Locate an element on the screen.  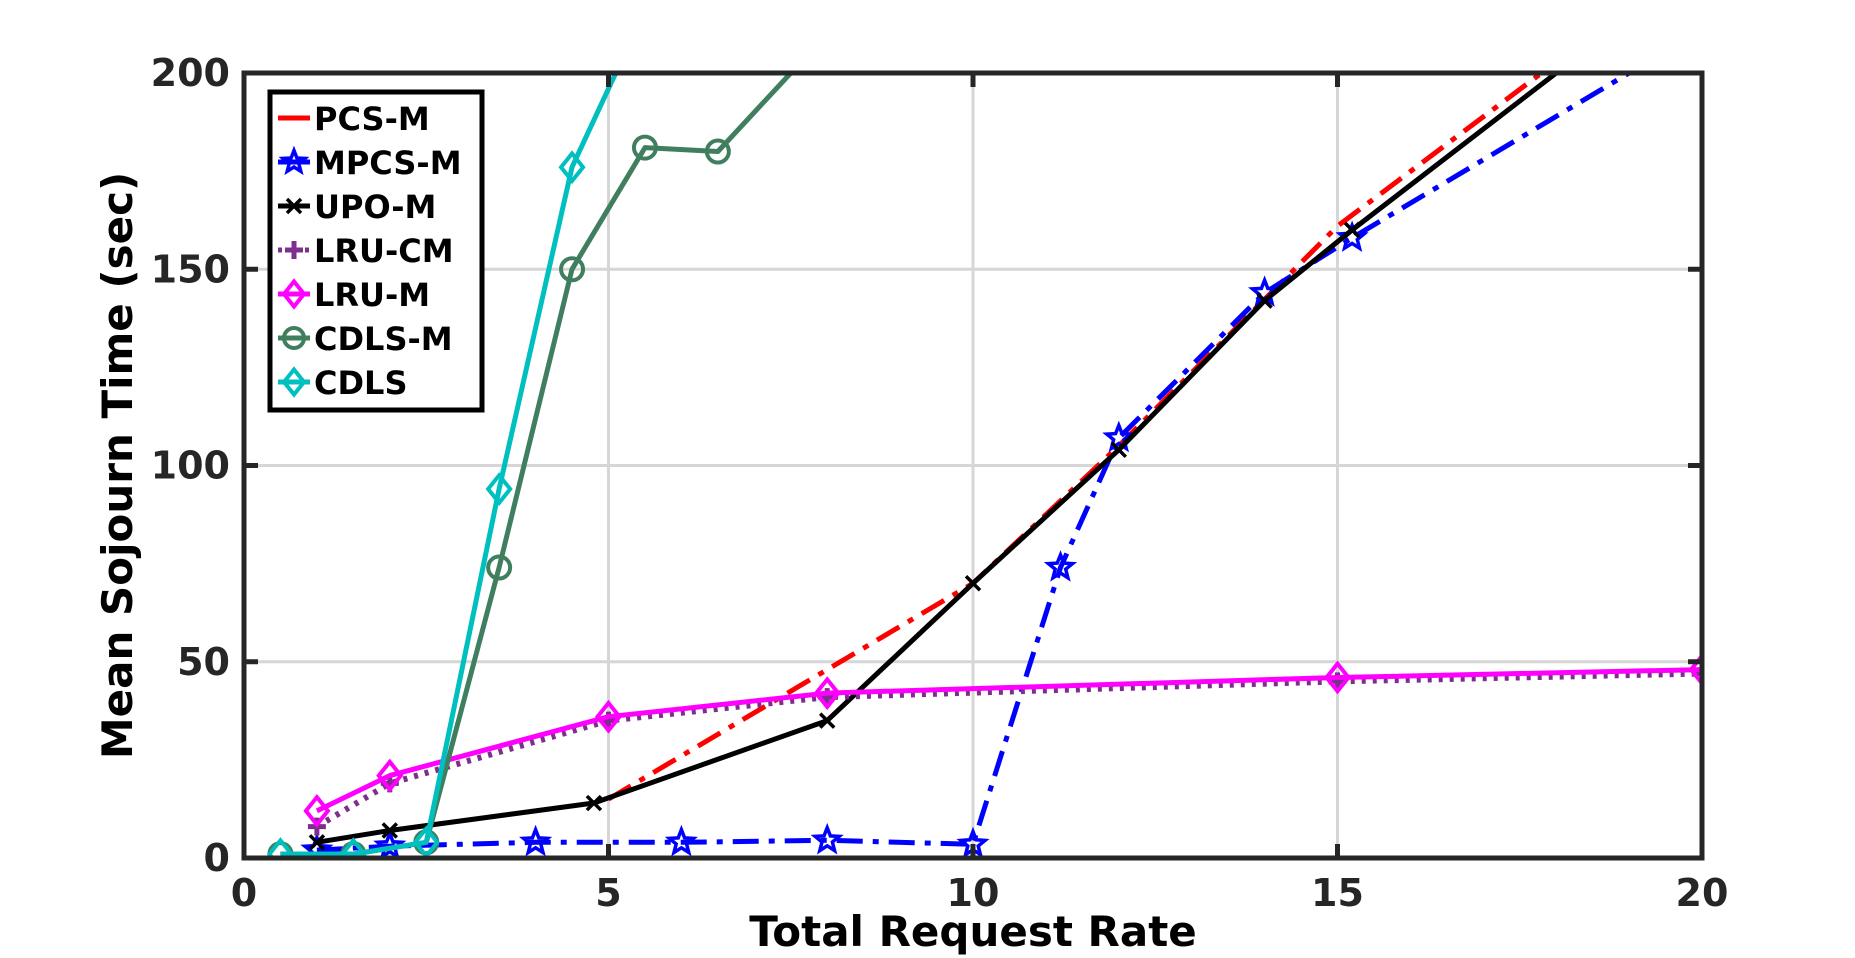
legend-label: LRU-M is located at coordinates (372, 295).